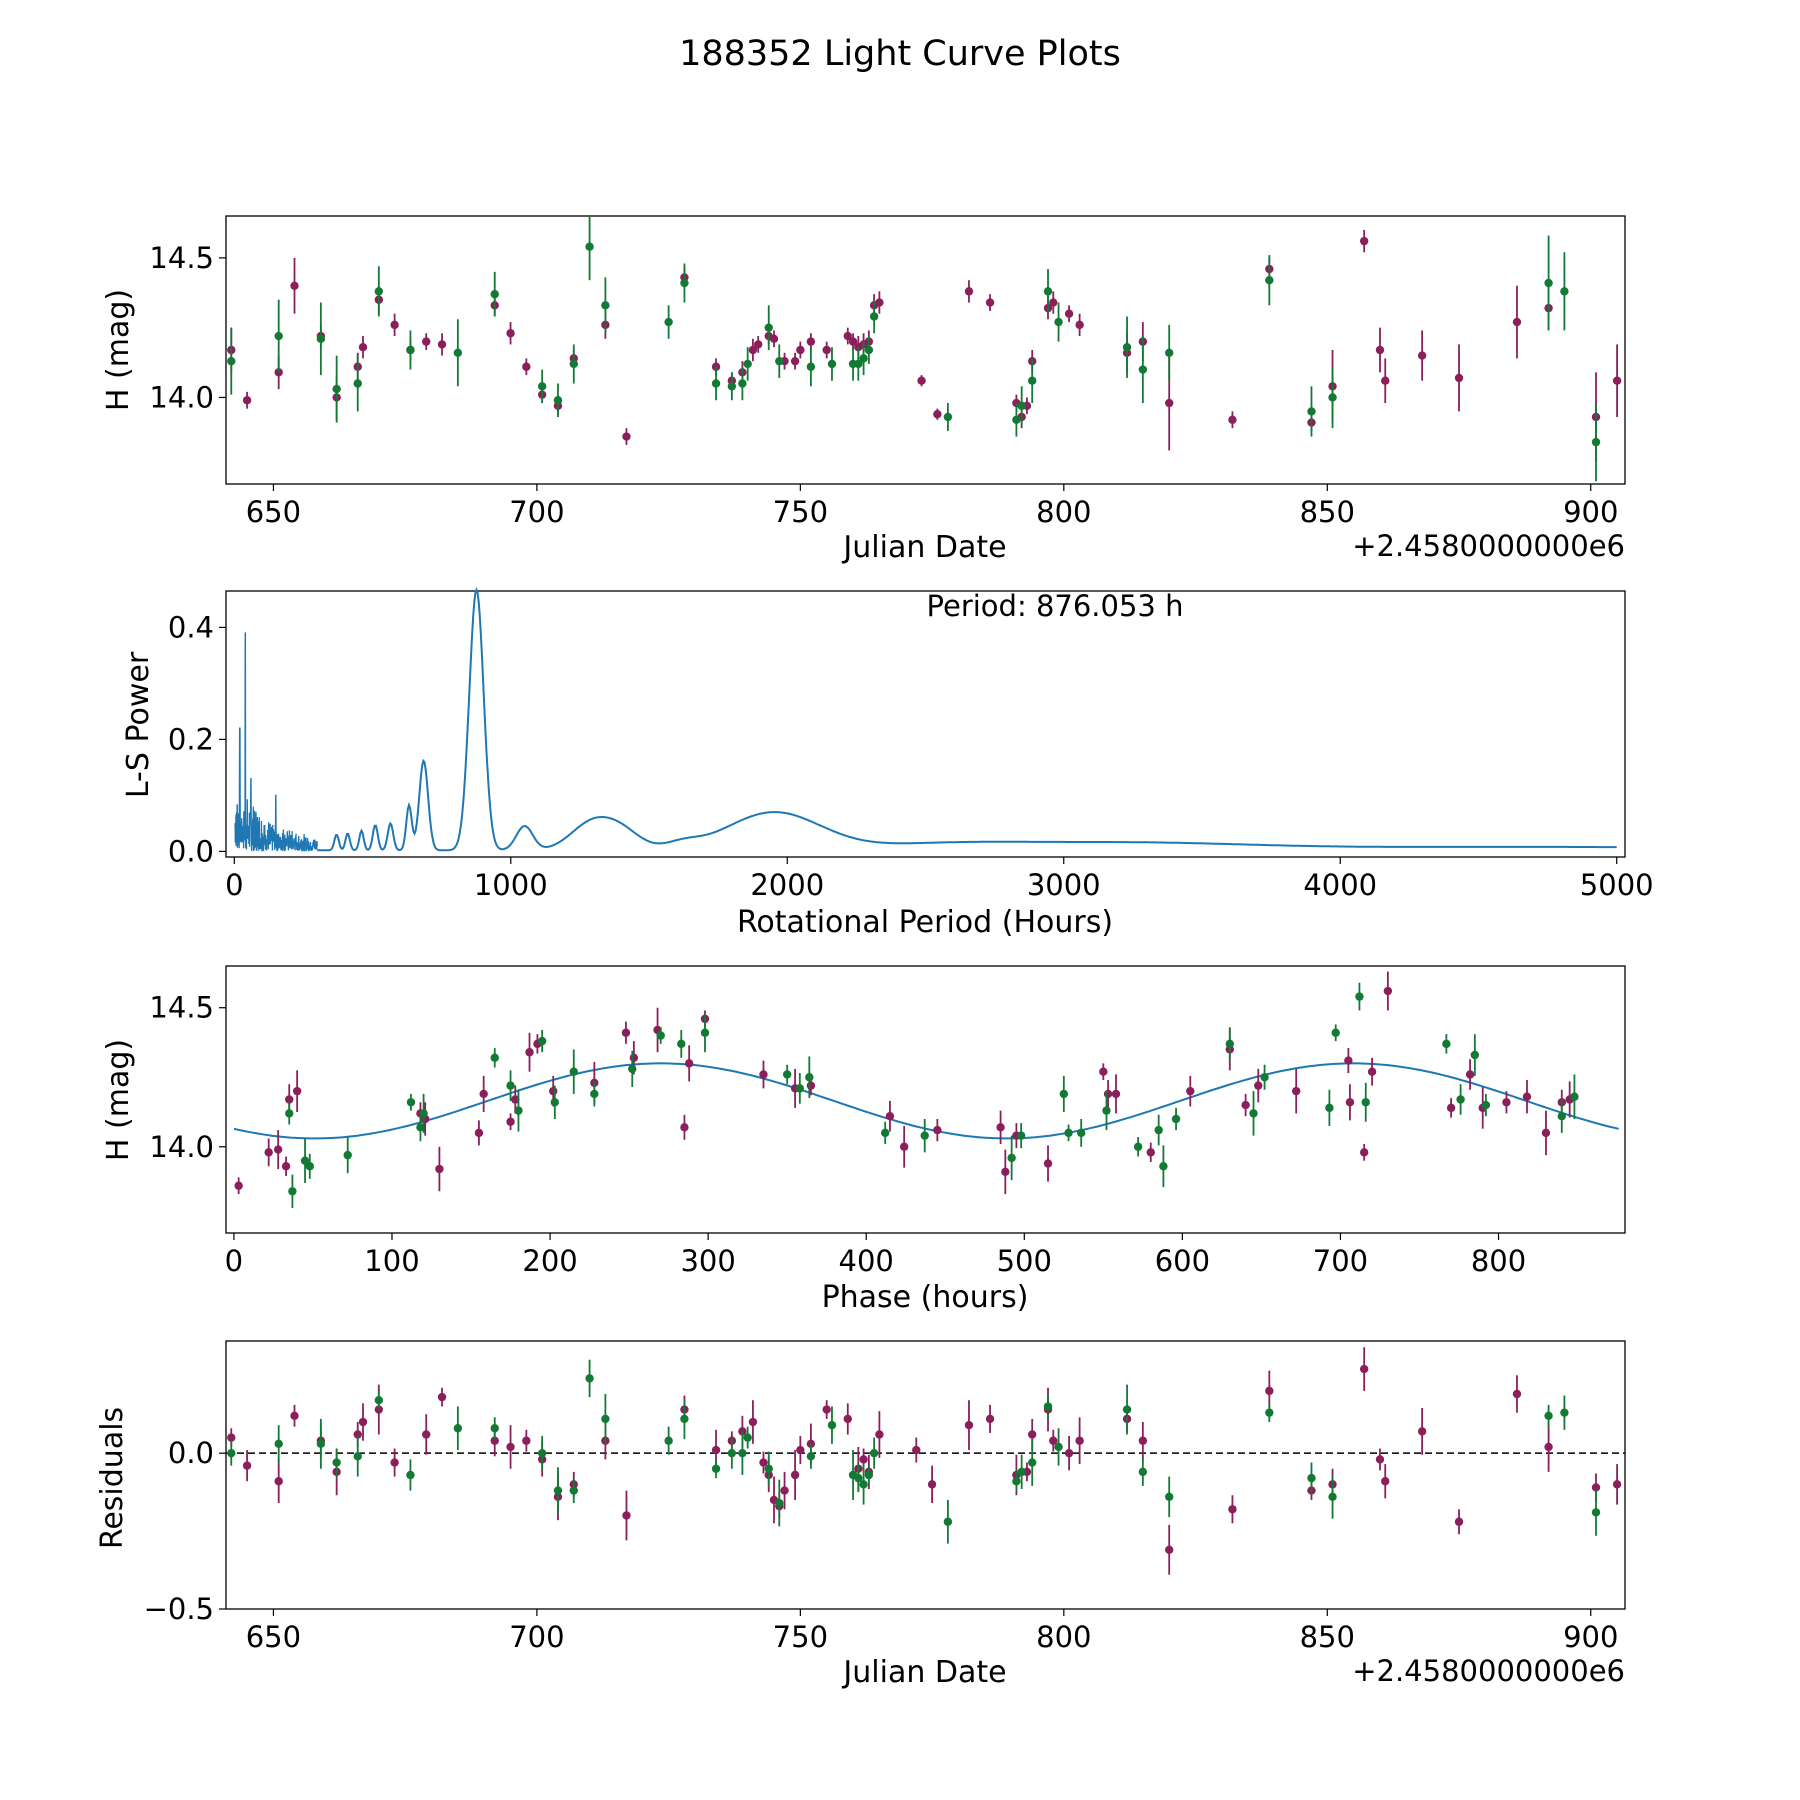 This screenshot has width=1800, height=1800. What do you see at coordinates (179, 1609) in the screenshot?
I see `residuals-ytick-label: −0.5` at bounding box center [179, 1609].